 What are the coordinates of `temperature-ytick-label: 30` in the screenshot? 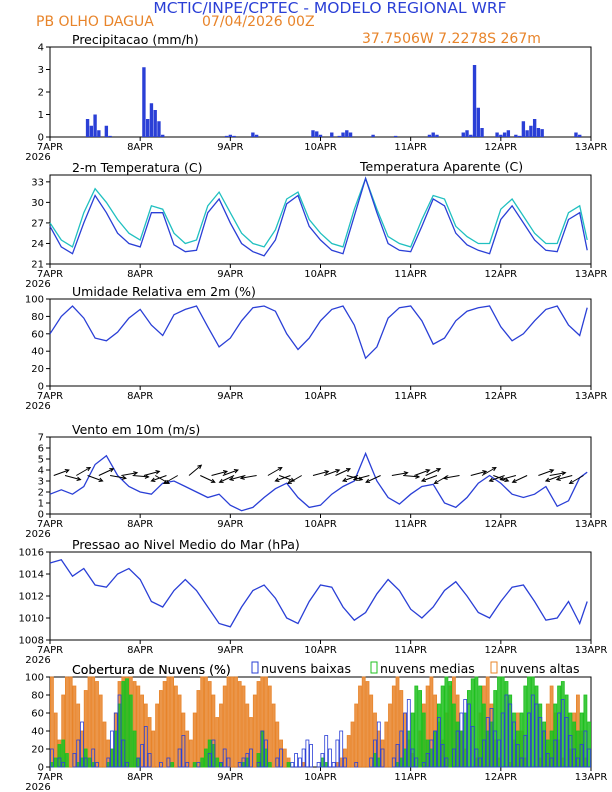 It's located at (37, 203).